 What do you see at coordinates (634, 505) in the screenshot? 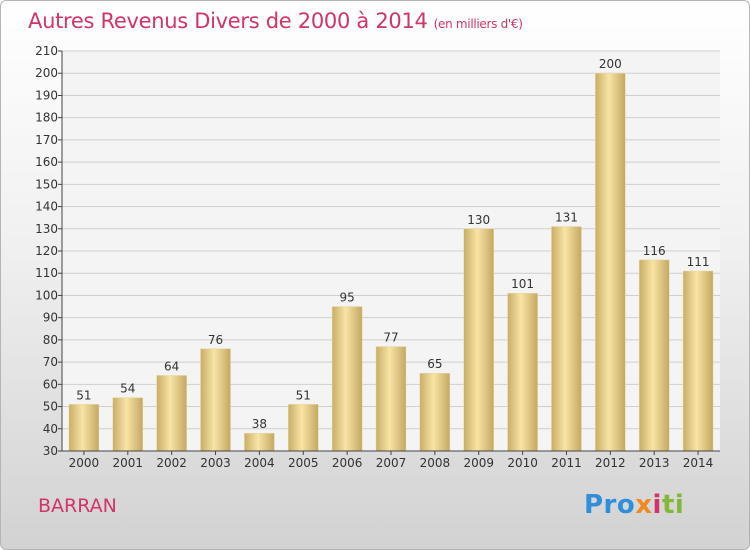
I see `proxiti-logo: Proxiti` at bounding box center [634, 505].